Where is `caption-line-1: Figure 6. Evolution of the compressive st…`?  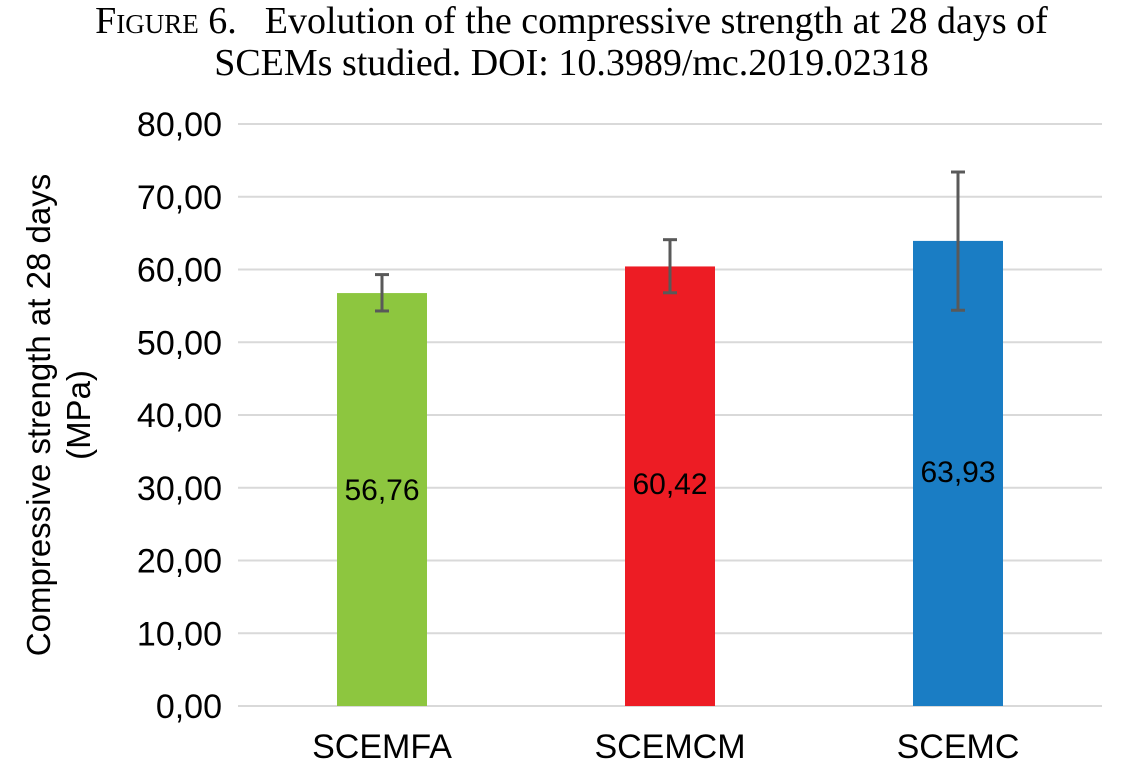 caption-line-1: Figure 6. Evolution of the compressive st… is located at coordinates (571, 21).